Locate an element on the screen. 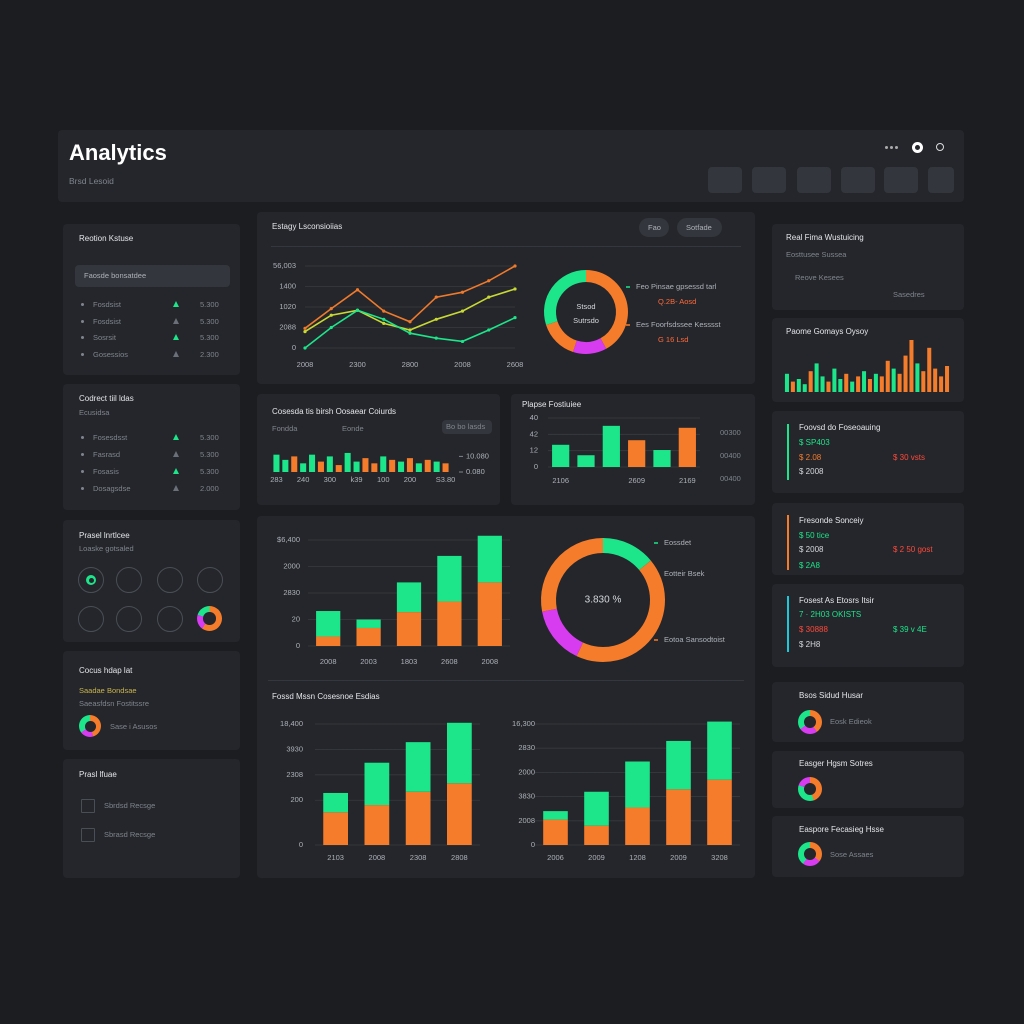 This screenshot has width=1024, height=1024. x-tick-label: 2608 is located at coordinates (515, 364).